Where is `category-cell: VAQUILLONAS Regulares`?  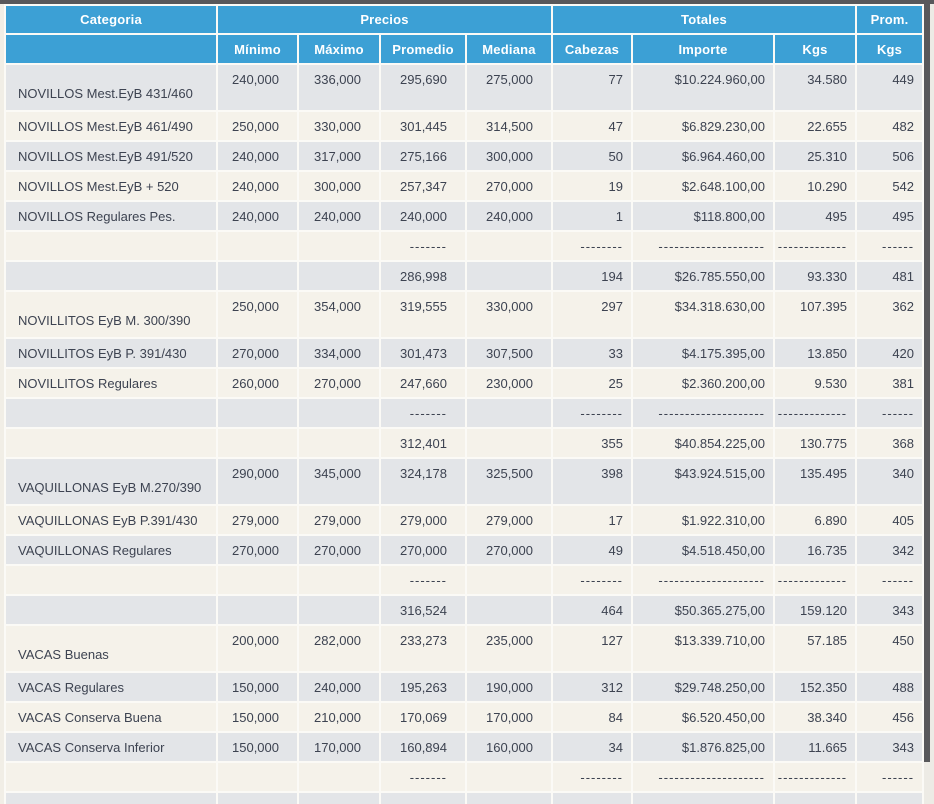 category-cell: VAQUILLONAS Regulares is located at coordinates (111, 550).